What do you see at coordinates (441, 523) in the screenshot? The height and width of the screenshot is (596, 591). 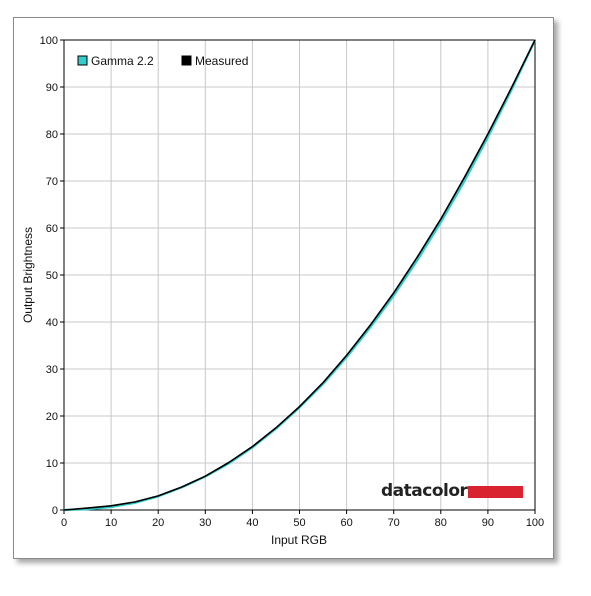 I see `x-tick-label: 80` at bounding box center [441, 523].